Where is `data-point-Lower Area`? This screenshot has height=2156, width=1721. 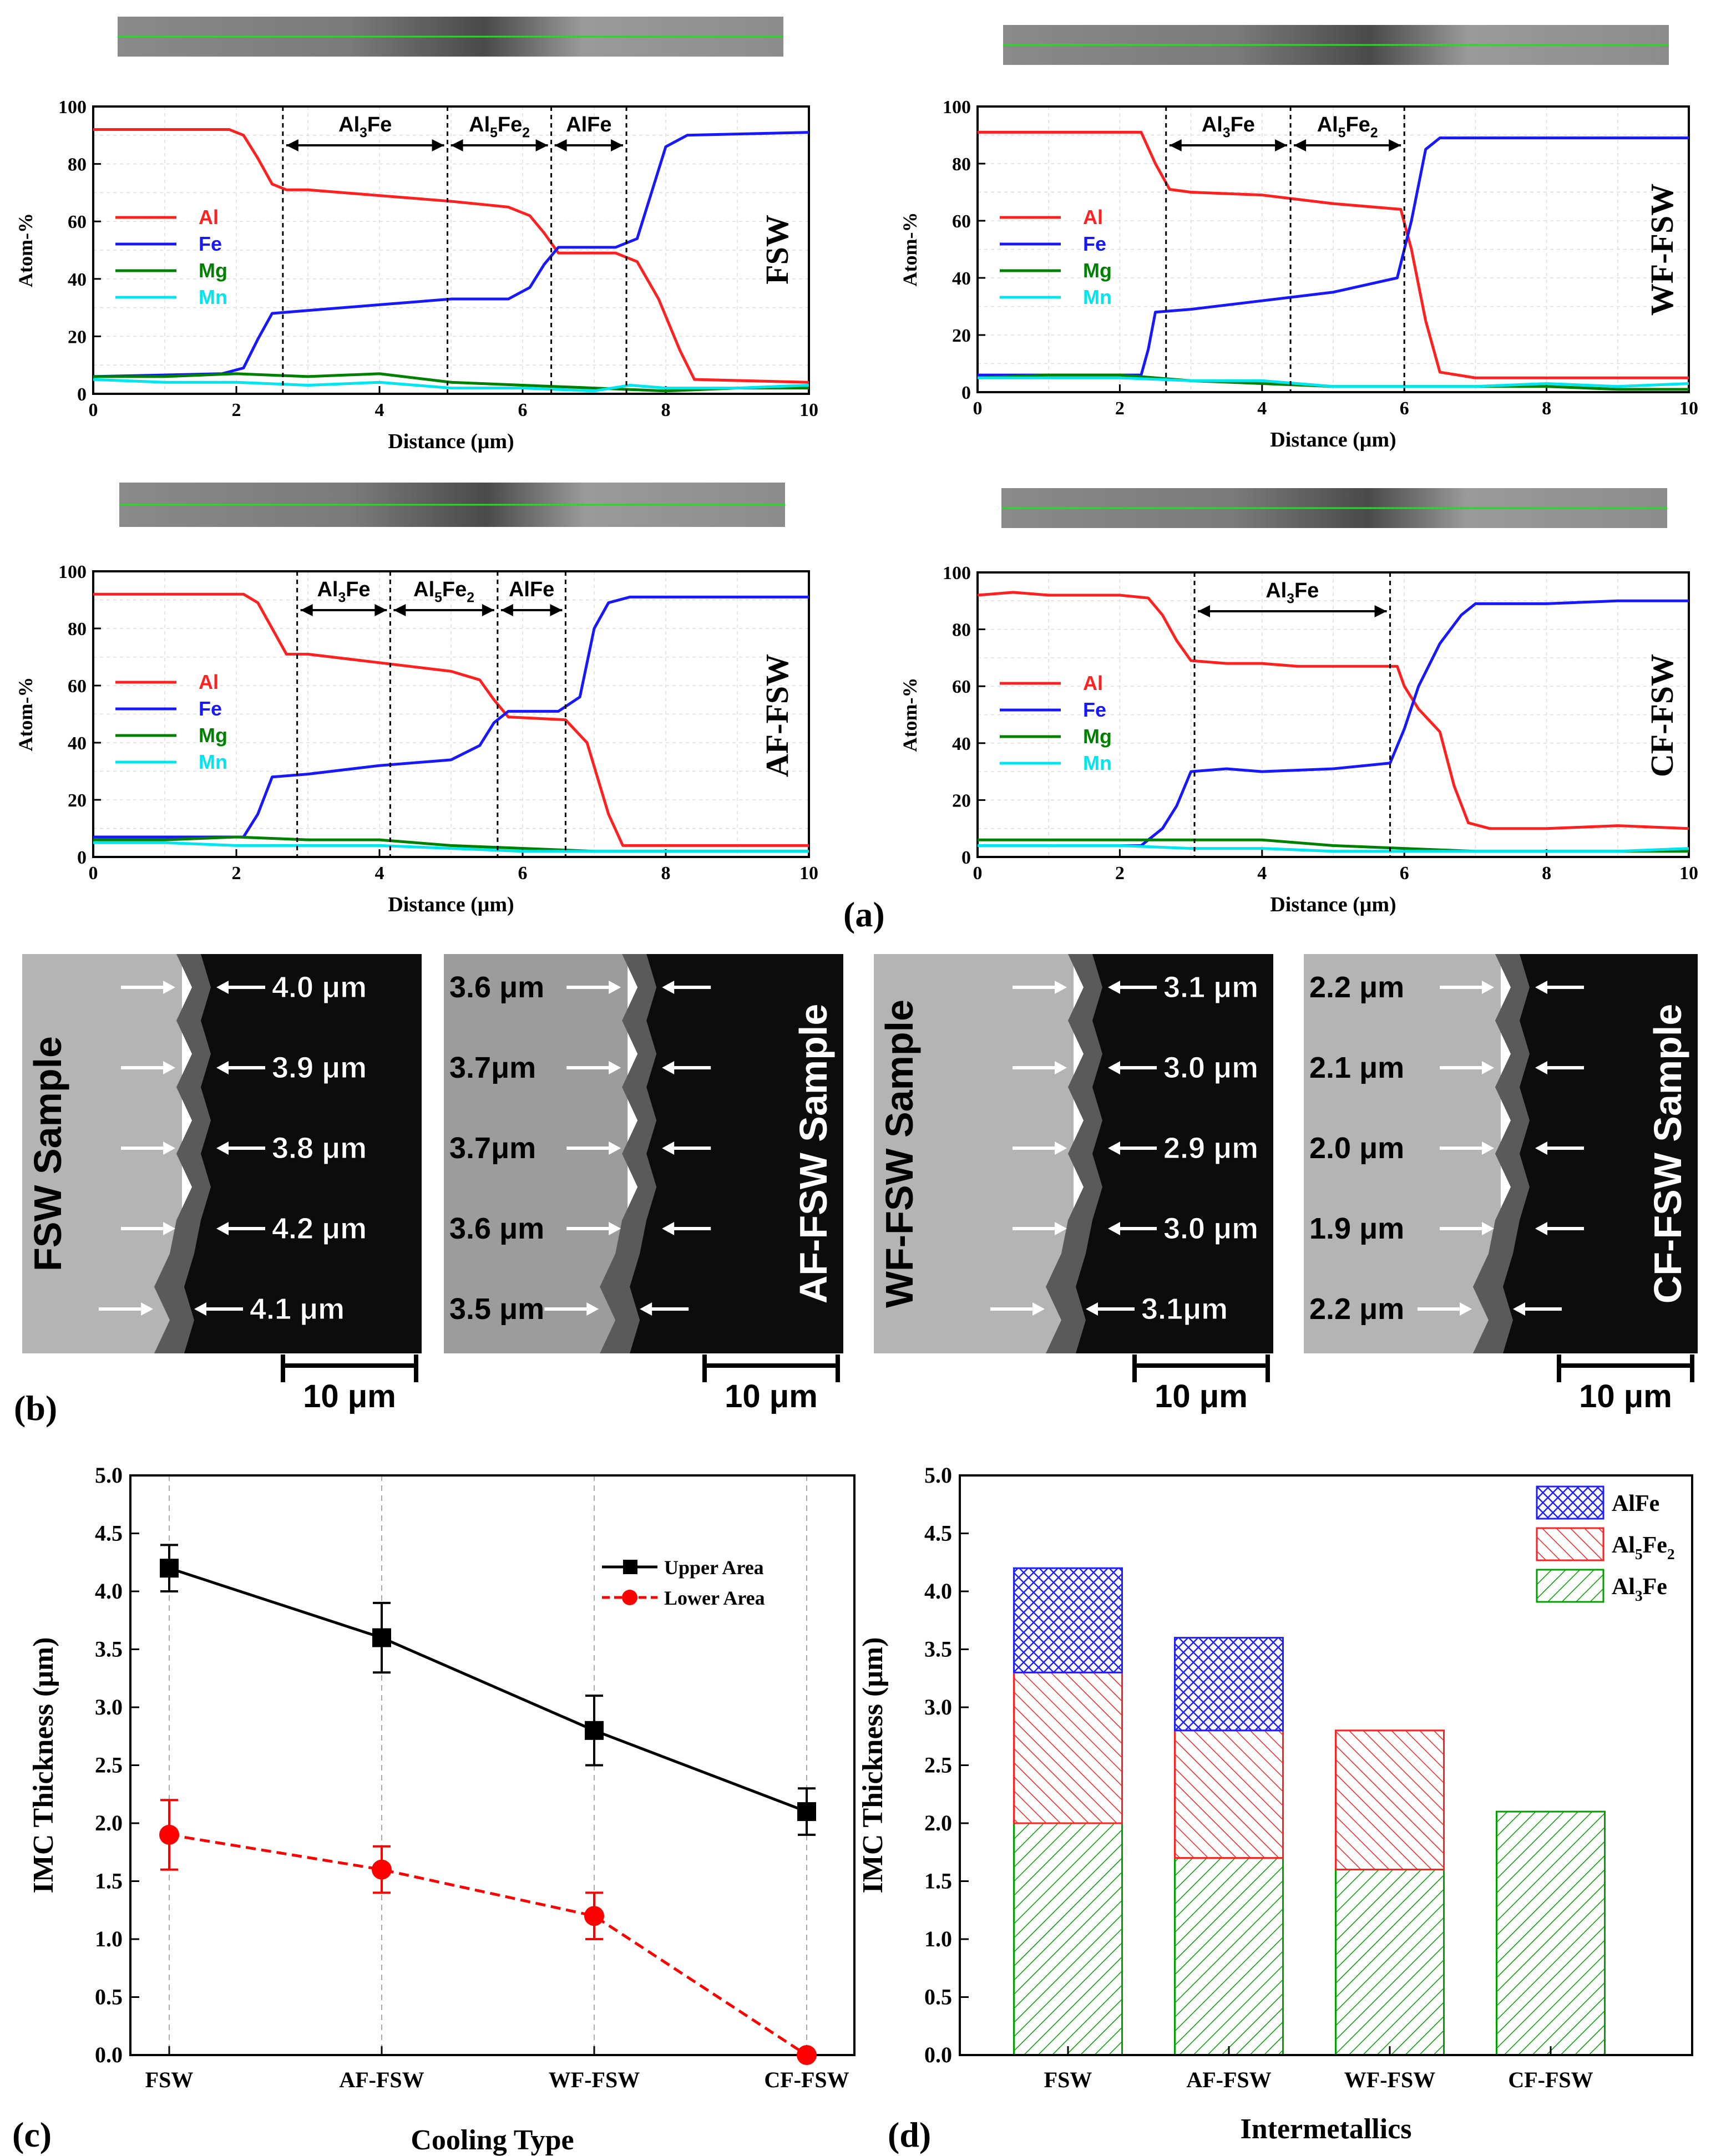
data-point-Lower Area is located at coordinates (594, 1916).